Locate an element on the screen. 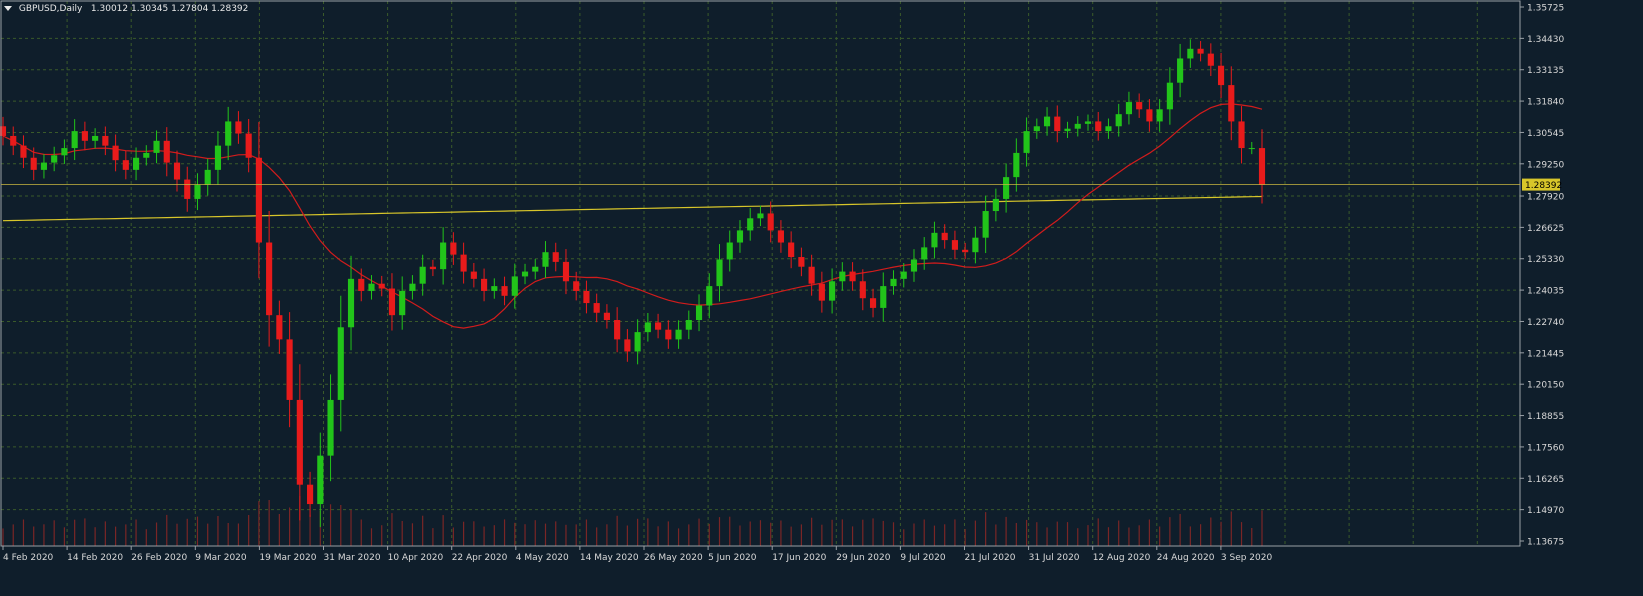 Image resolution: width=1643 pixels, height=596 pixels. current-price-tag is located at coordinates (1541, 184).